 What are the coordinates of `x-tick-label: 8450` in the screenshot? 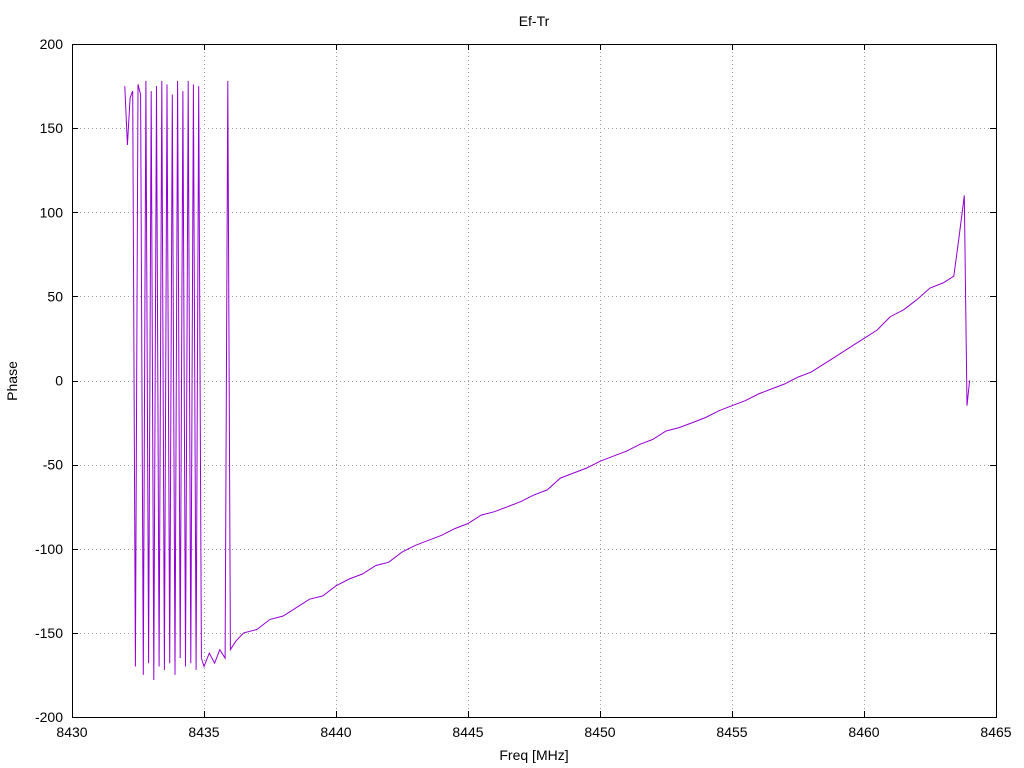 It's located at (599, 732).